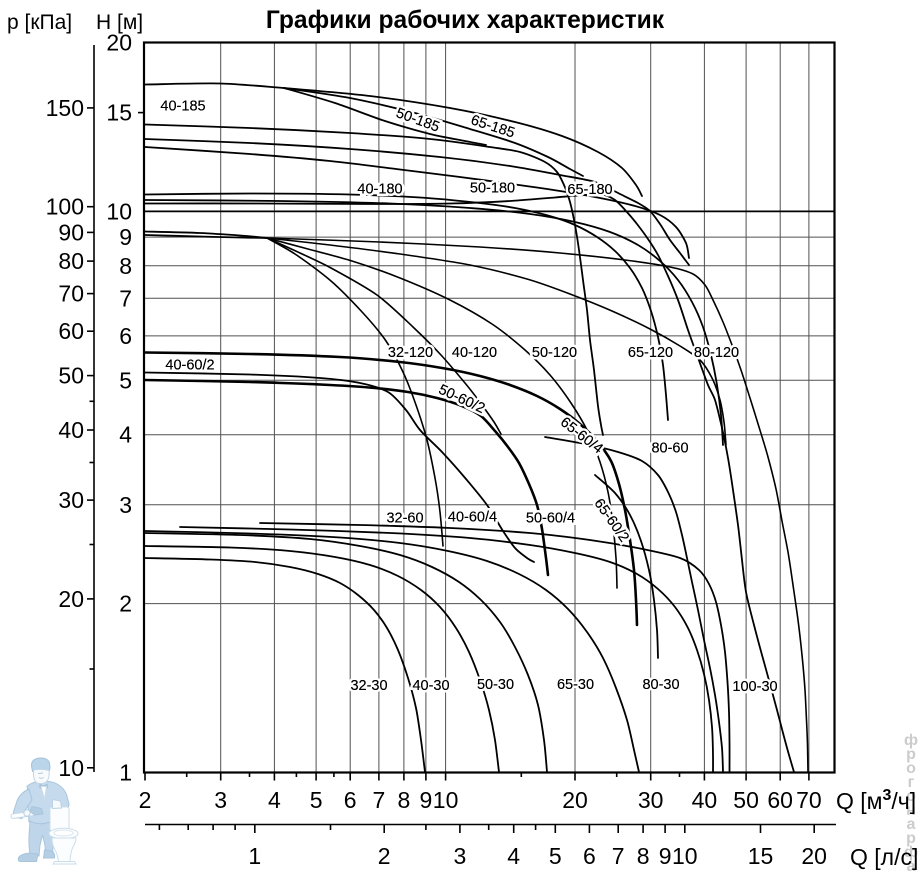 This screenshot has width=923, height=880. I want to click on svg-text: p [кПа], so click(39, 22).